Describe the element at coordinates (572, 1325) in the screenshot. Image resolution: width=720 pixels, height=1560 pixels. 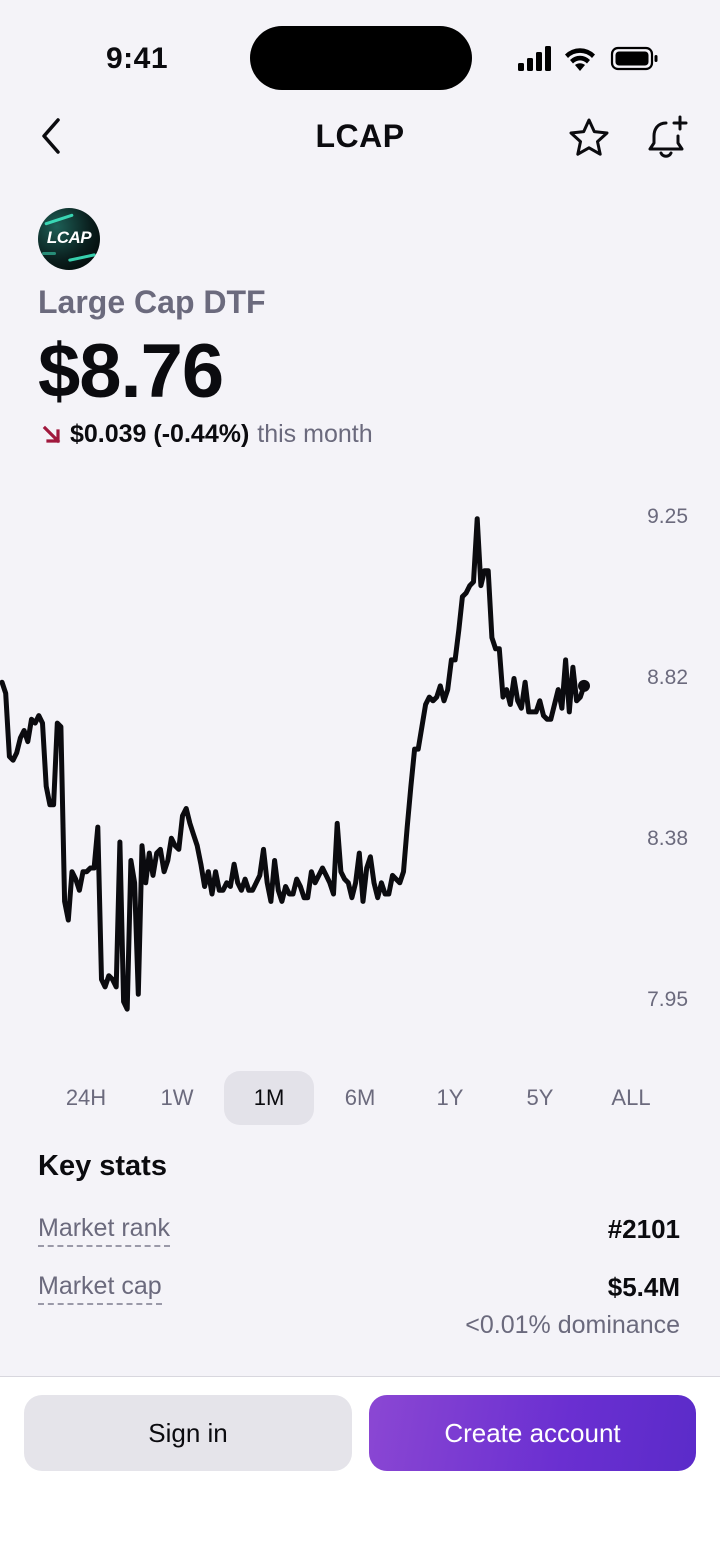
I see `market-cap-dominance: <0.01% dominance` at that location.